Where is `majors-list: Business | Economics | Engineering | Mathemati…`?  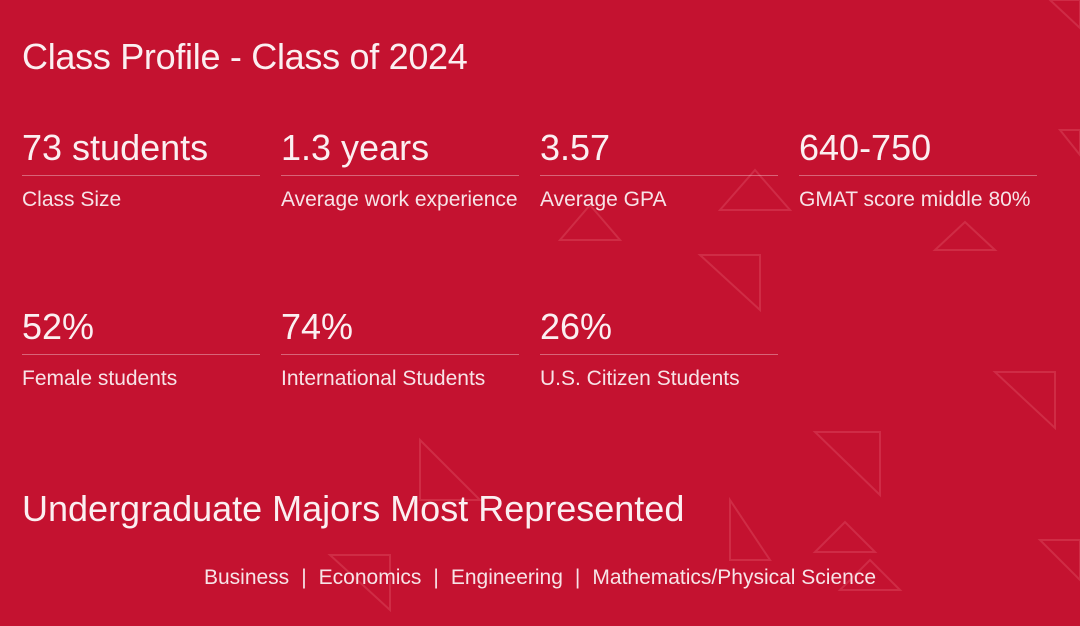 majors-list: Business | Economics | Engineering | Mathemati… is located at coordinates (540, 578).